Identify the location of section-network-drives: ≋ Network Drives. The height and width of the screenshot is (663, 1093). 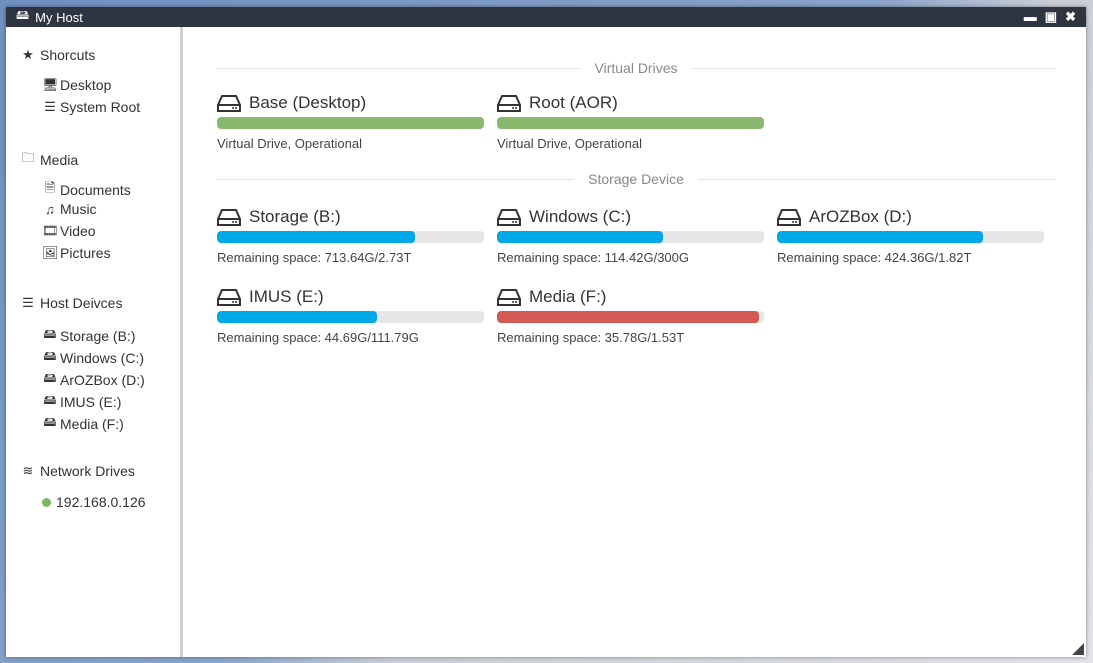
(77, 471).